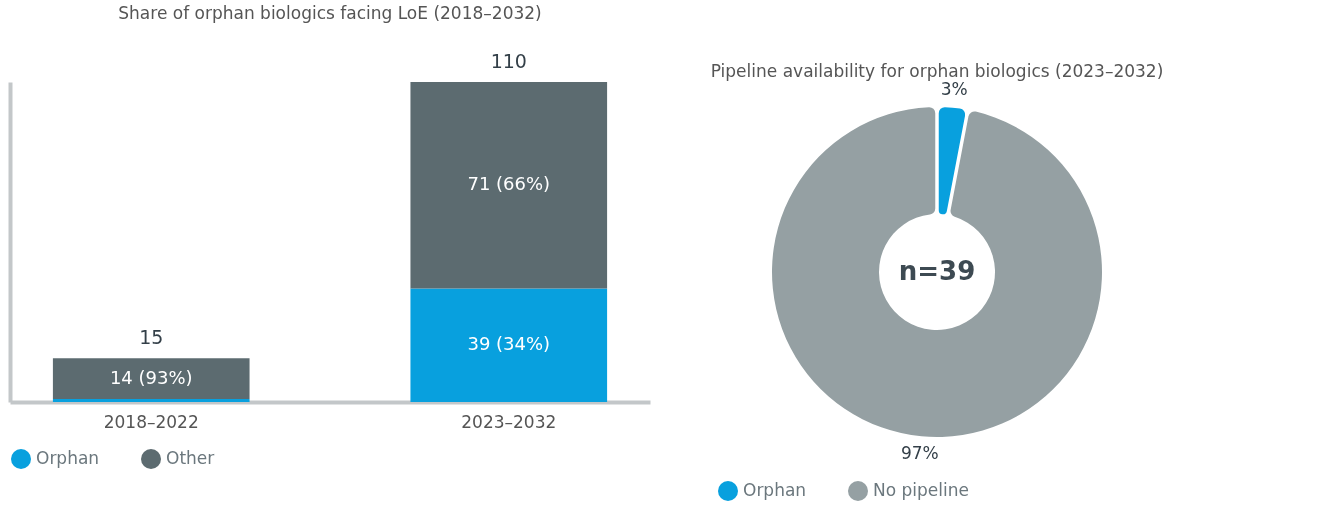 This screenshot has width=1334, height=514. I want to click on legend-label: Other, so click(190, 458).